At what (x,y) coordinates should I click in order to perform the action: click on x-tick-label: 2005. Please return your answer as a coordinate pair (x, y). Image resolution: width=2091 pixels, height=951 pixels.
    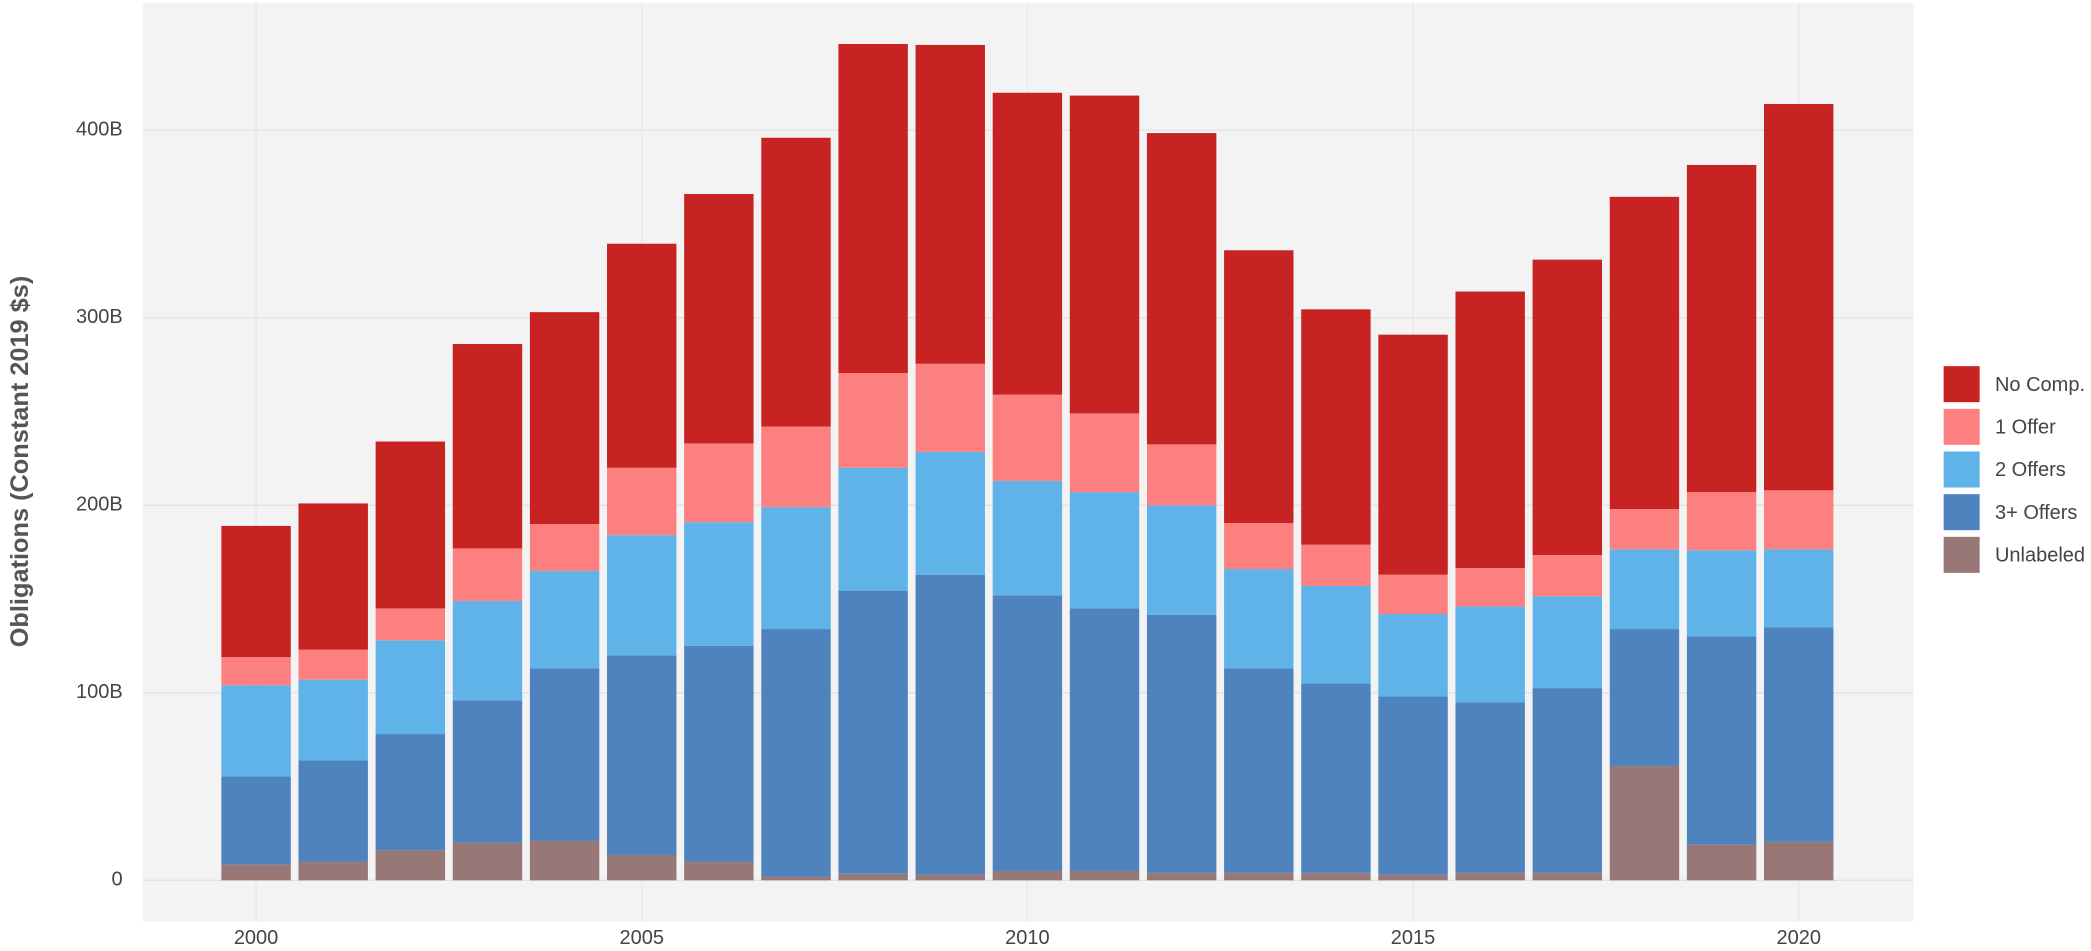
    Looking at the image, I should click on (641, 938).